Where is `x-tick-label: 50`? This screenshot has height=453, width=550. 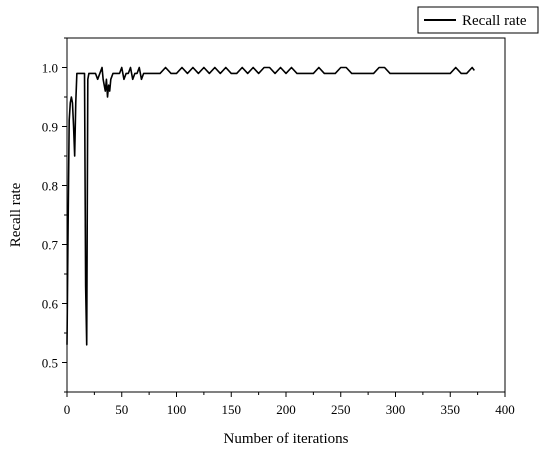 x-tick-label: 50 is located at coordinates (121, 409).